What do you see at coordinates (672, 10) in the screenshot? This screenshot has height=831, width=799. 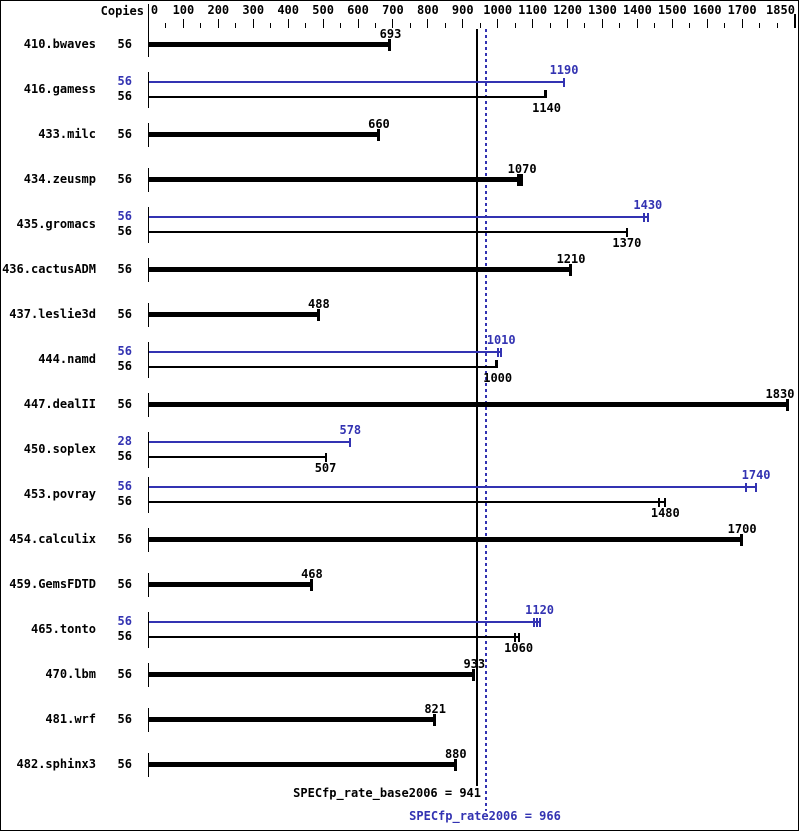 I see `axis-tick-label: 1500` at bounding box center [672, 10].